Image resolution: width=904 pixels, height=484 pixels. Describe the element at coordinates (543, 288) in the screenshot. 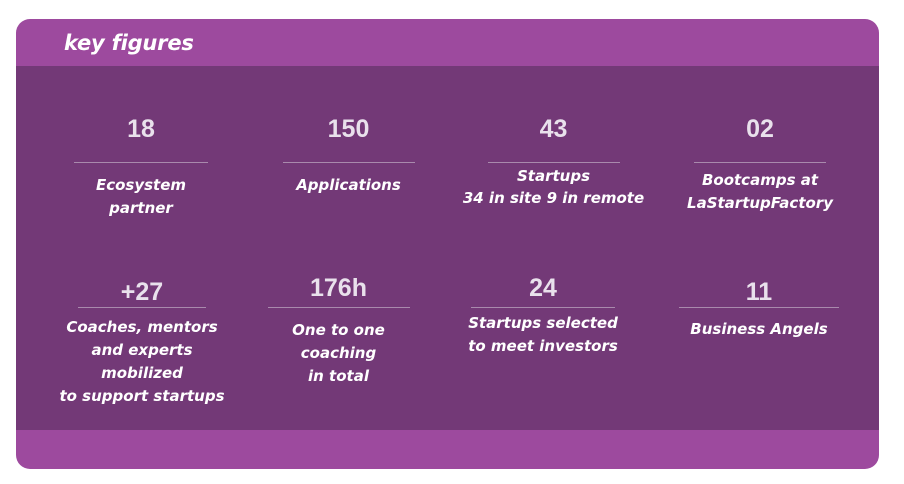

I see `stat-value: 24` at that location.